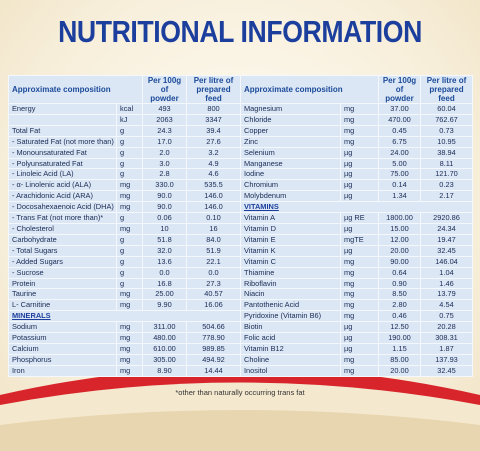 Image resolution: width=480 pixels, height=451 pixels. I want to click on per-100g: 51.8, so click(164, 239).